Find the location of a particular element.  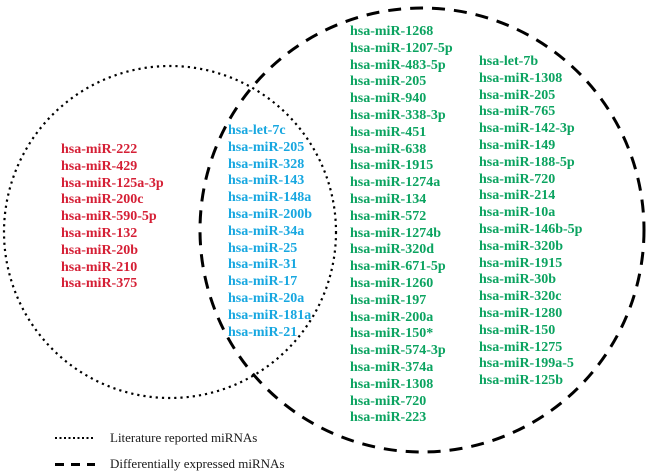

mirna-label: hsa-miR-374a is located at coordinates (392, 367).